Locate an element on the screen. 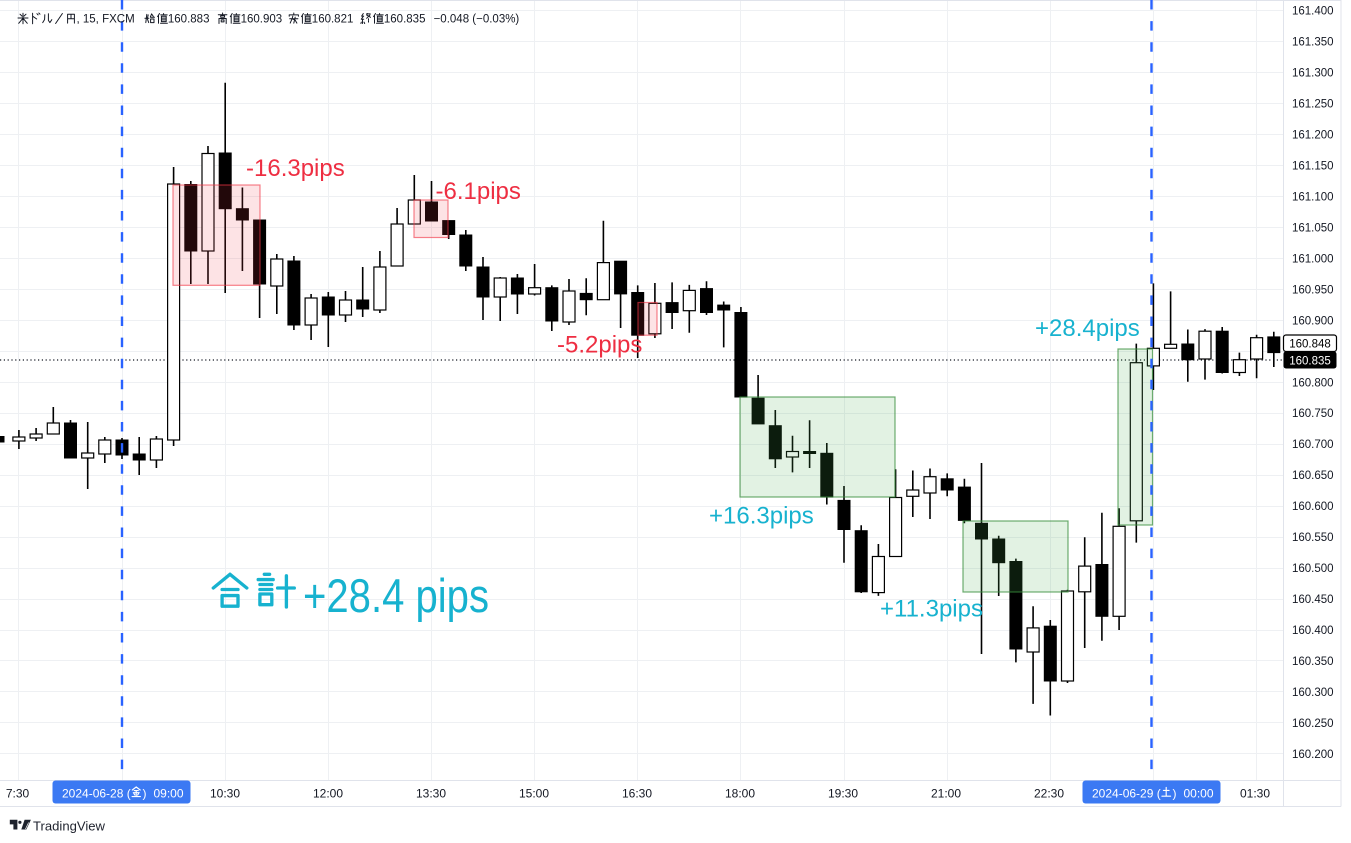 This screenshot has width=1351, height=843. svg-text: 160.883 is located at coordinates (189, 19).